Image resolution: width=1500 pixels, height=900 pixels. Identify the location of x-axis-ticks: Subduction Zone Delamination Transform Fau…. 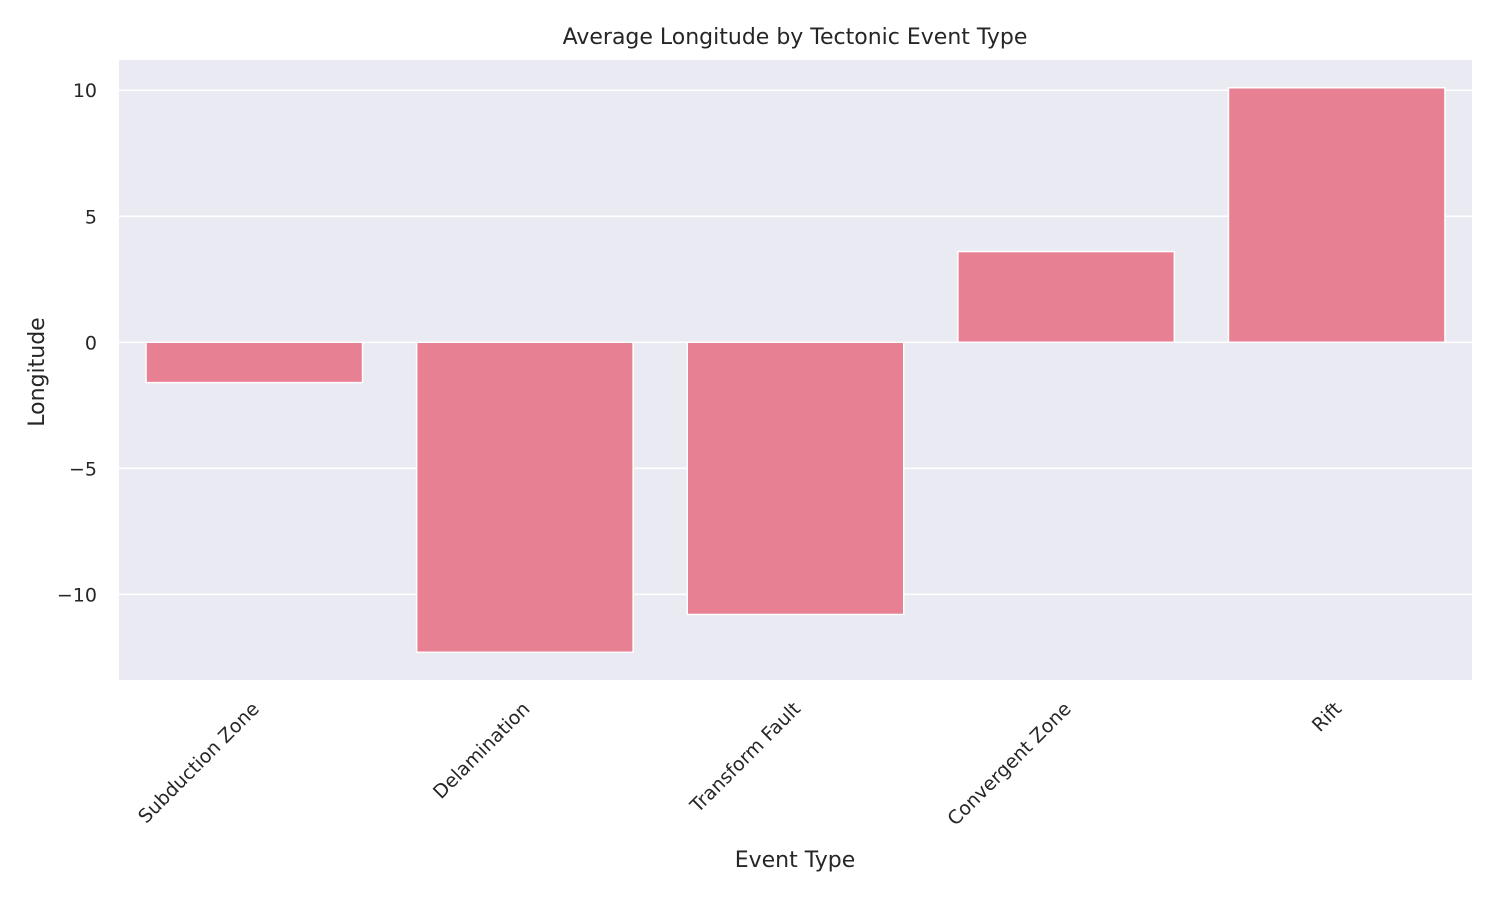
(740, 764).